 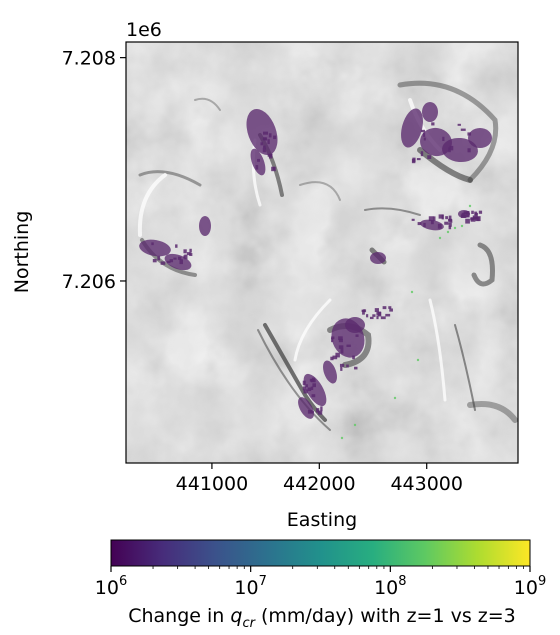 I want to click on x-tick-label: 441000, so click(x=212, y=484).